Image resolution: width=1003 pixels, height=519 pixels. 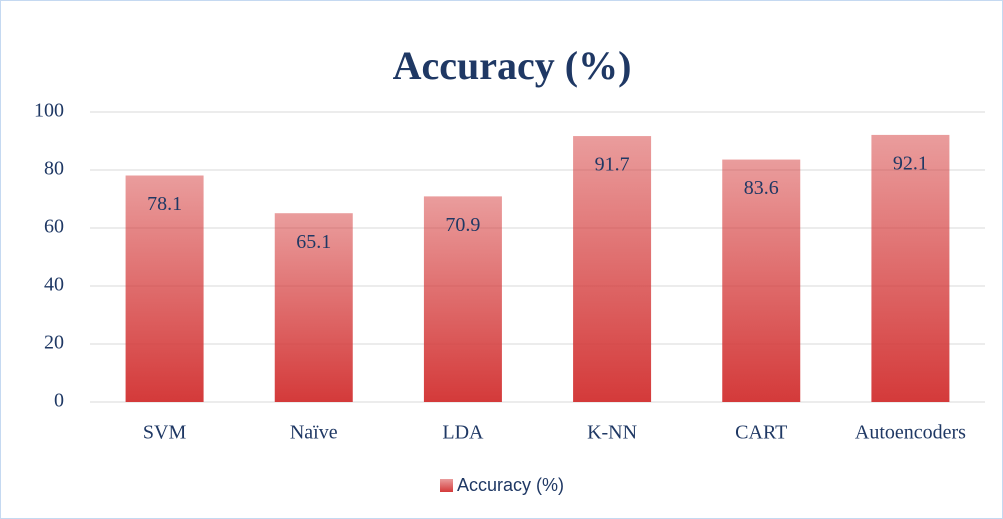 I want to click on x-tick-label: Naïve, so click(x=314, y=433).